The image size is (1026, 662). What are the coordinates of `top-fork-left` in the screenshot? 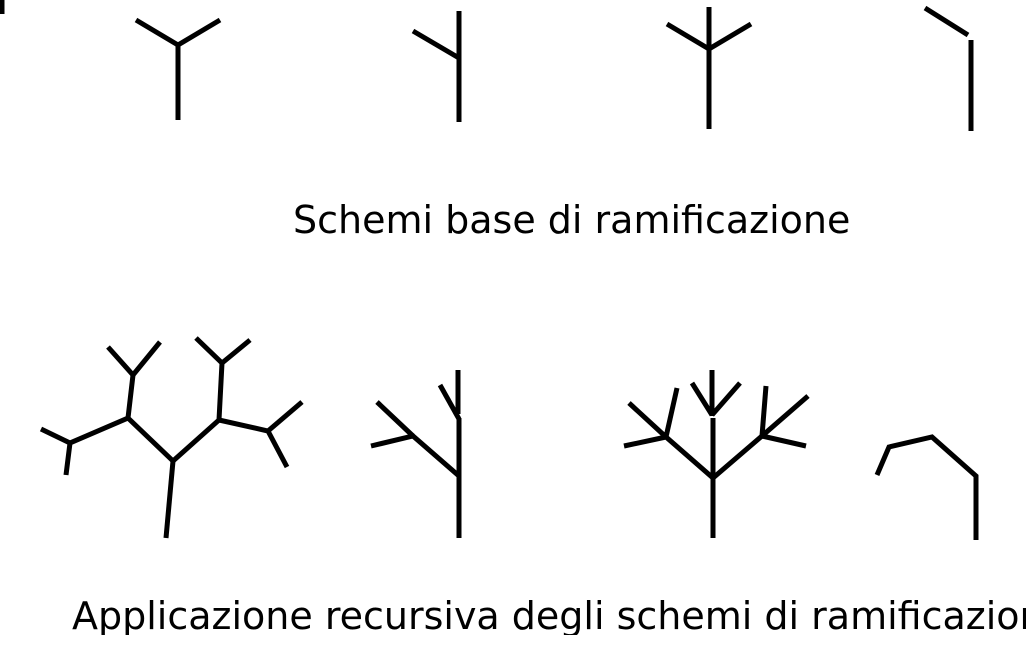 It's located at (702, 399).